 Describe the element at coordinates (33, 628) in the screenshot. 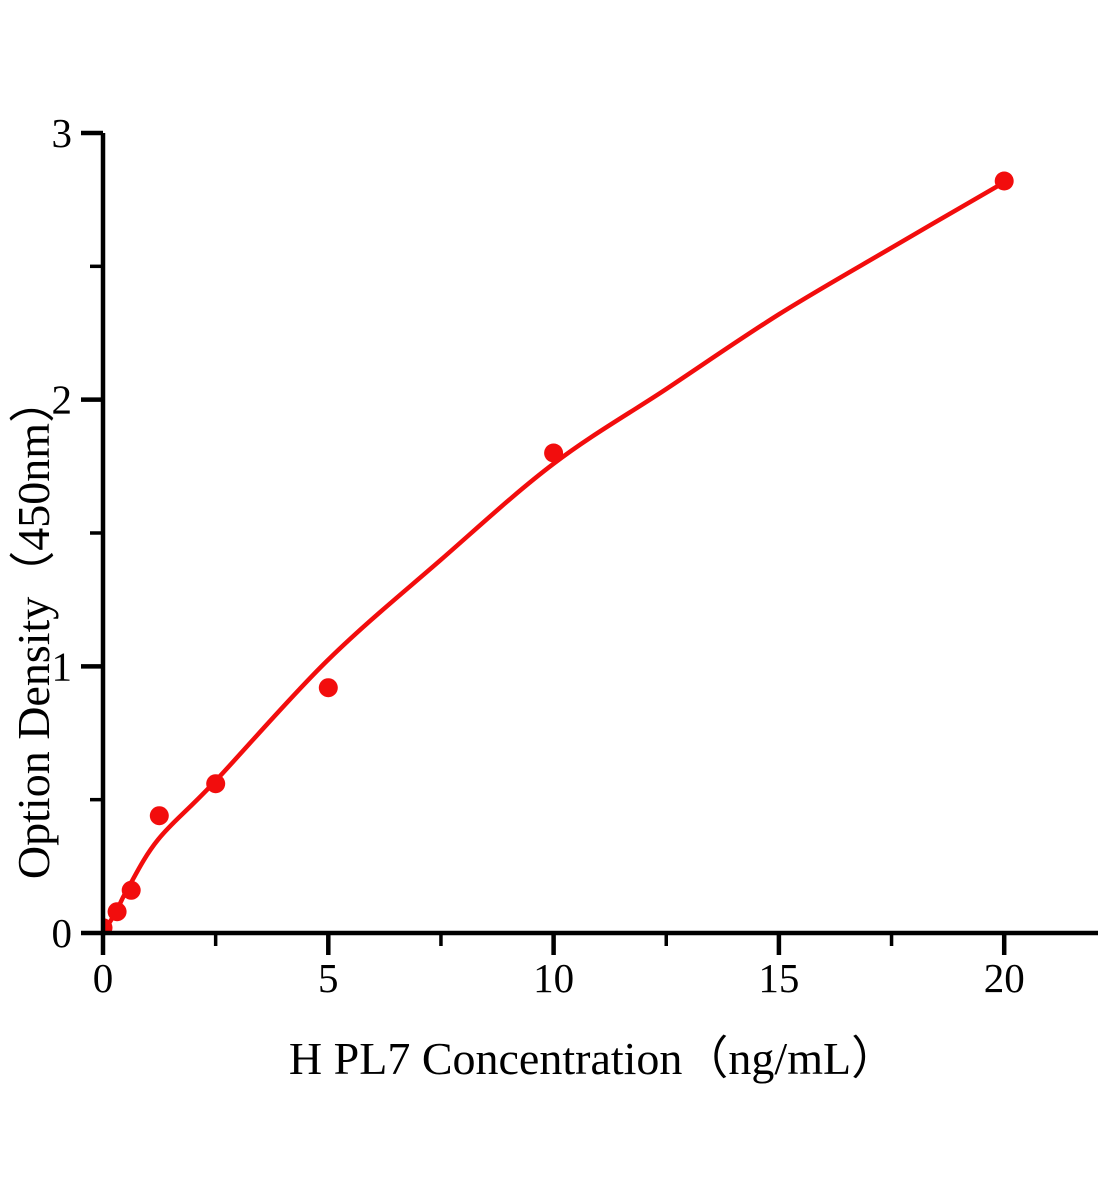

I see `y-axis-title: Option Density（450nm）` at that location.